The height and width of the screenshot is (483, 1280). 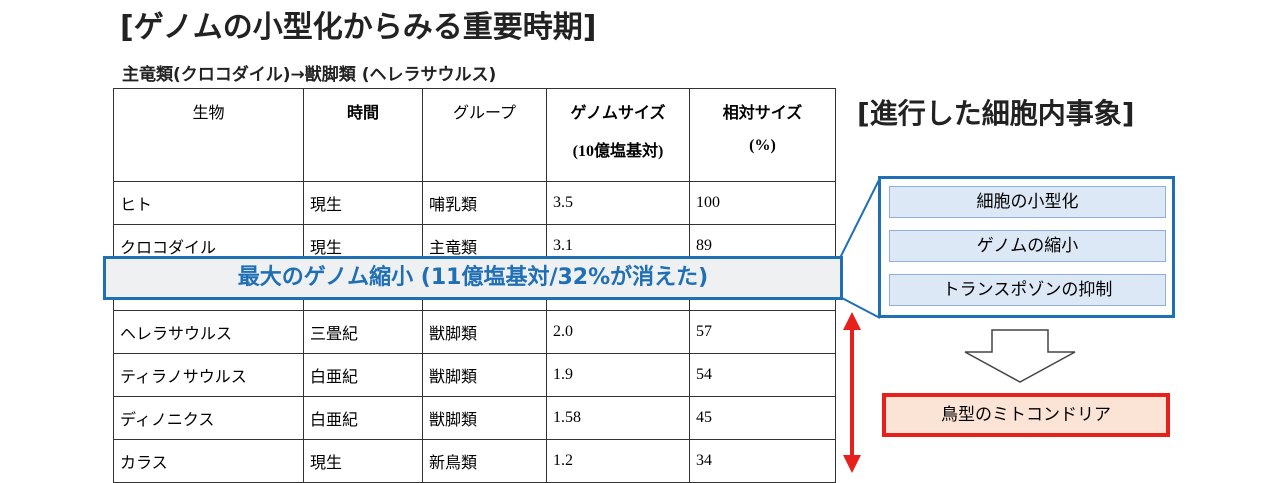 I want to click on header-label: グループ, so click(x=484, y=113).